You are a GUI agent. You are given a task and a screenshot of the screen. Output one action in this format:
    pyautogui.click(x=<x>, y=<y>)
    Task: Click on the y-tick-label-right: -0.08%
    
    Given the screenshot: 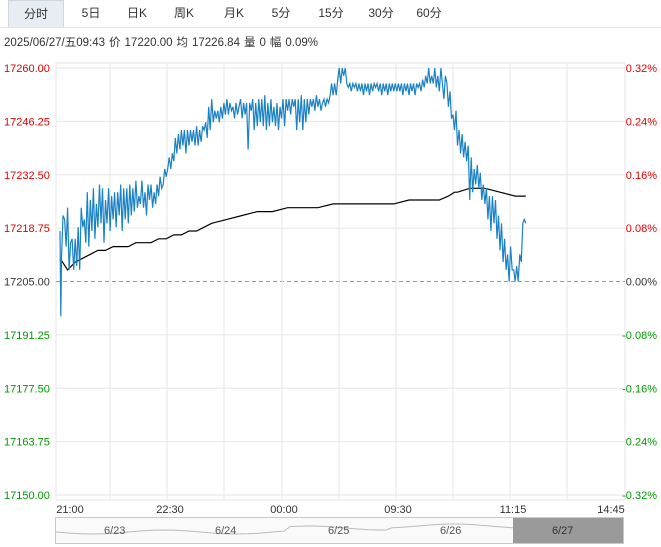 What is the action you would take?
    pyautogui.click(x=639, y=336)
    